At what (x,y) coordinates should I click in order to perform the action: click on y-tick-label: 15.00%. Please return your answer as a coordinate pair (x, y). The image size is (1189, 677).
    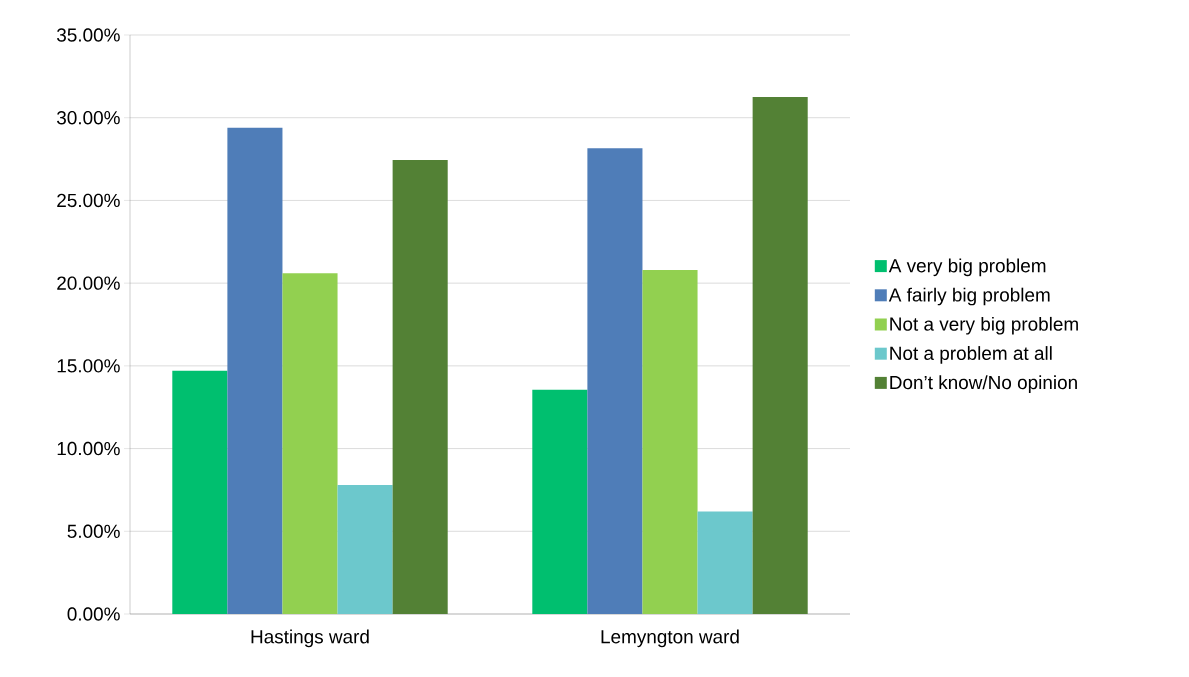
    Looking at the image, I should click on (88, 366).